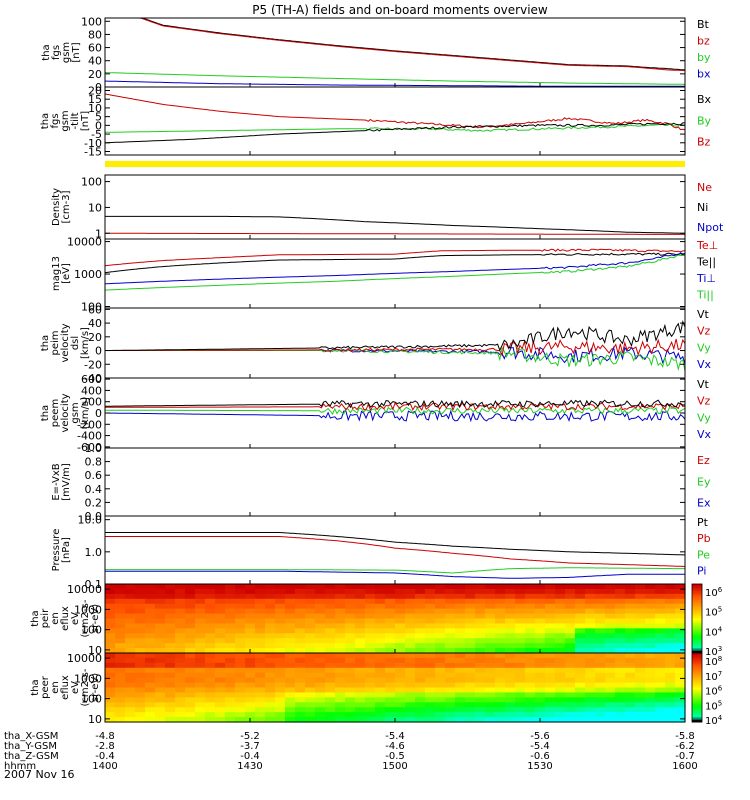  Describe the element at coordinates (105, 736) in the screenshot. I see `x-tick-label: -4.8` at that location.